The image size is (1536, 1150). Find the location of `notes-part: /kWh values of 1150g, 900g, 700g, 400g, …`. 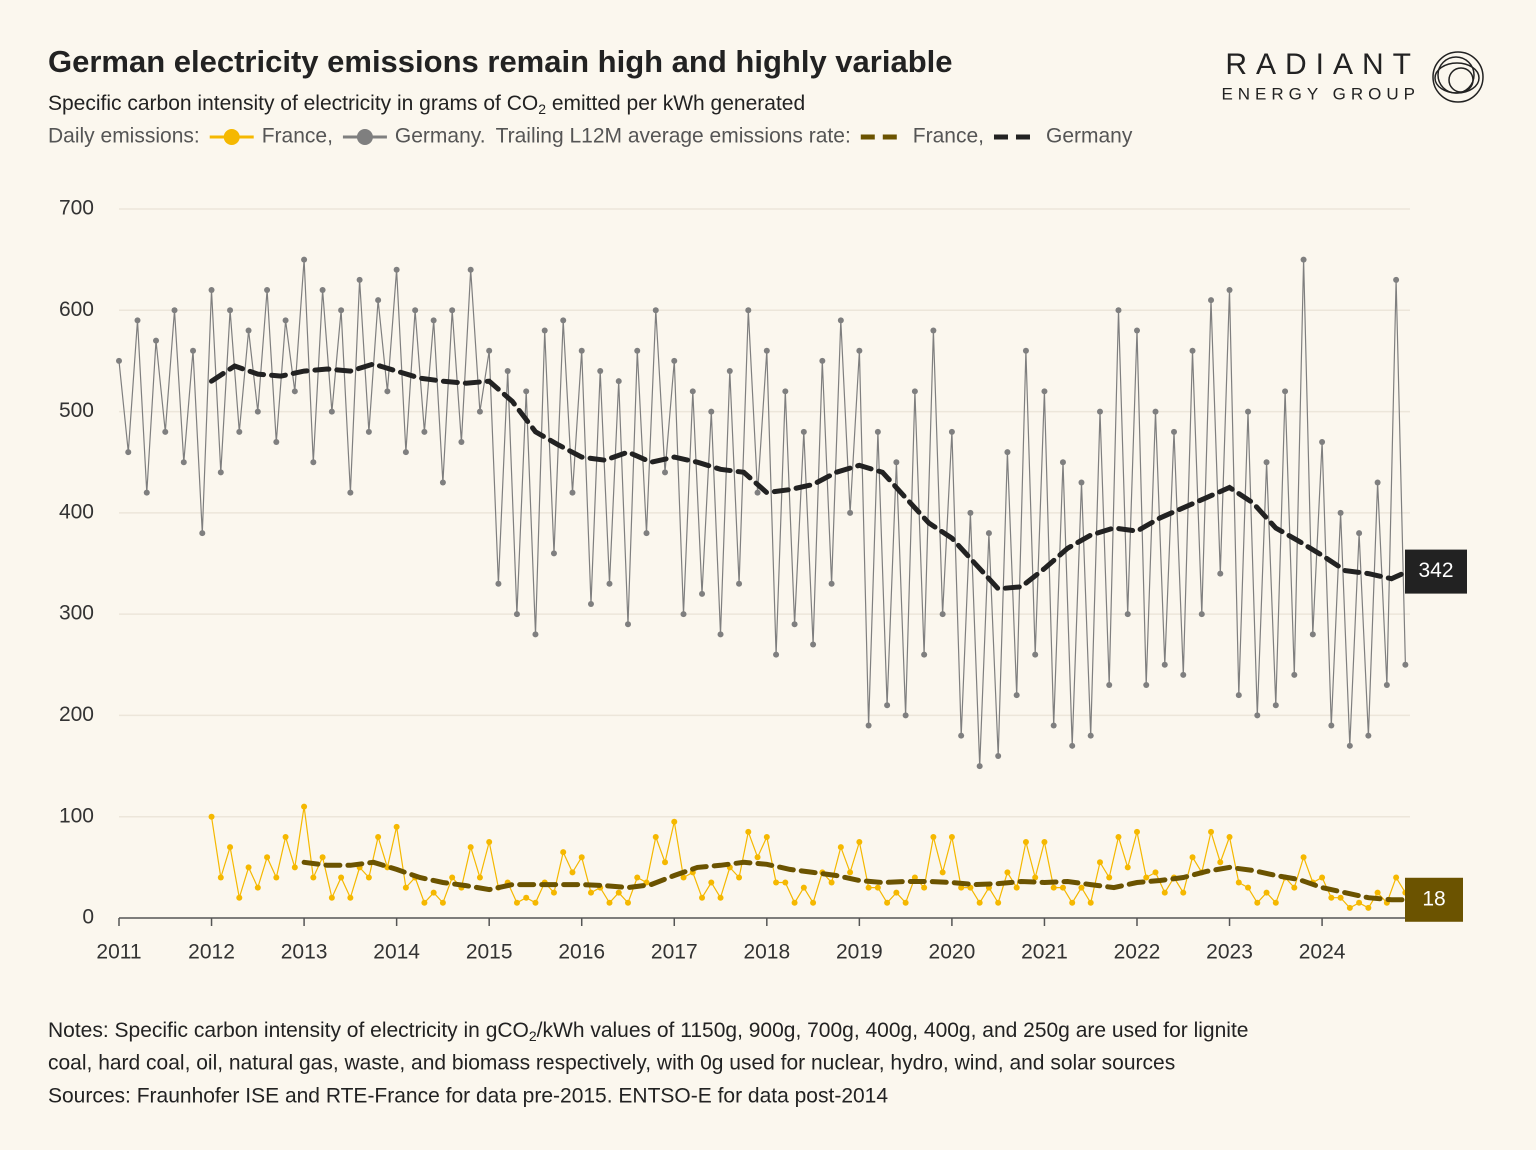

notes-part: /kWh values of 1150g, 900g, 700g, 400g, … is located at coordinates (893, 1030).